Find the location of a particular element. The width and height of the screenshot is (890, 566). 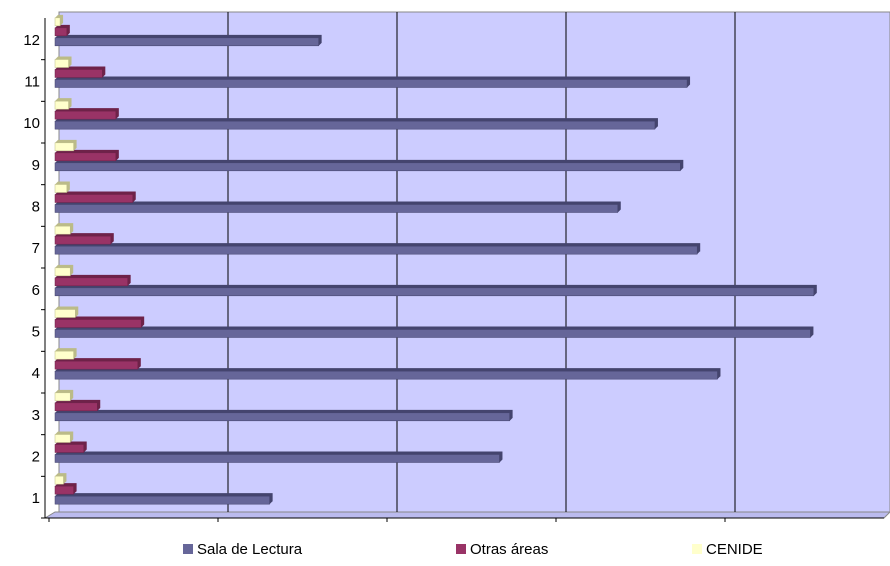

y-tick-label: 8 is located at coordinates (36, 206).